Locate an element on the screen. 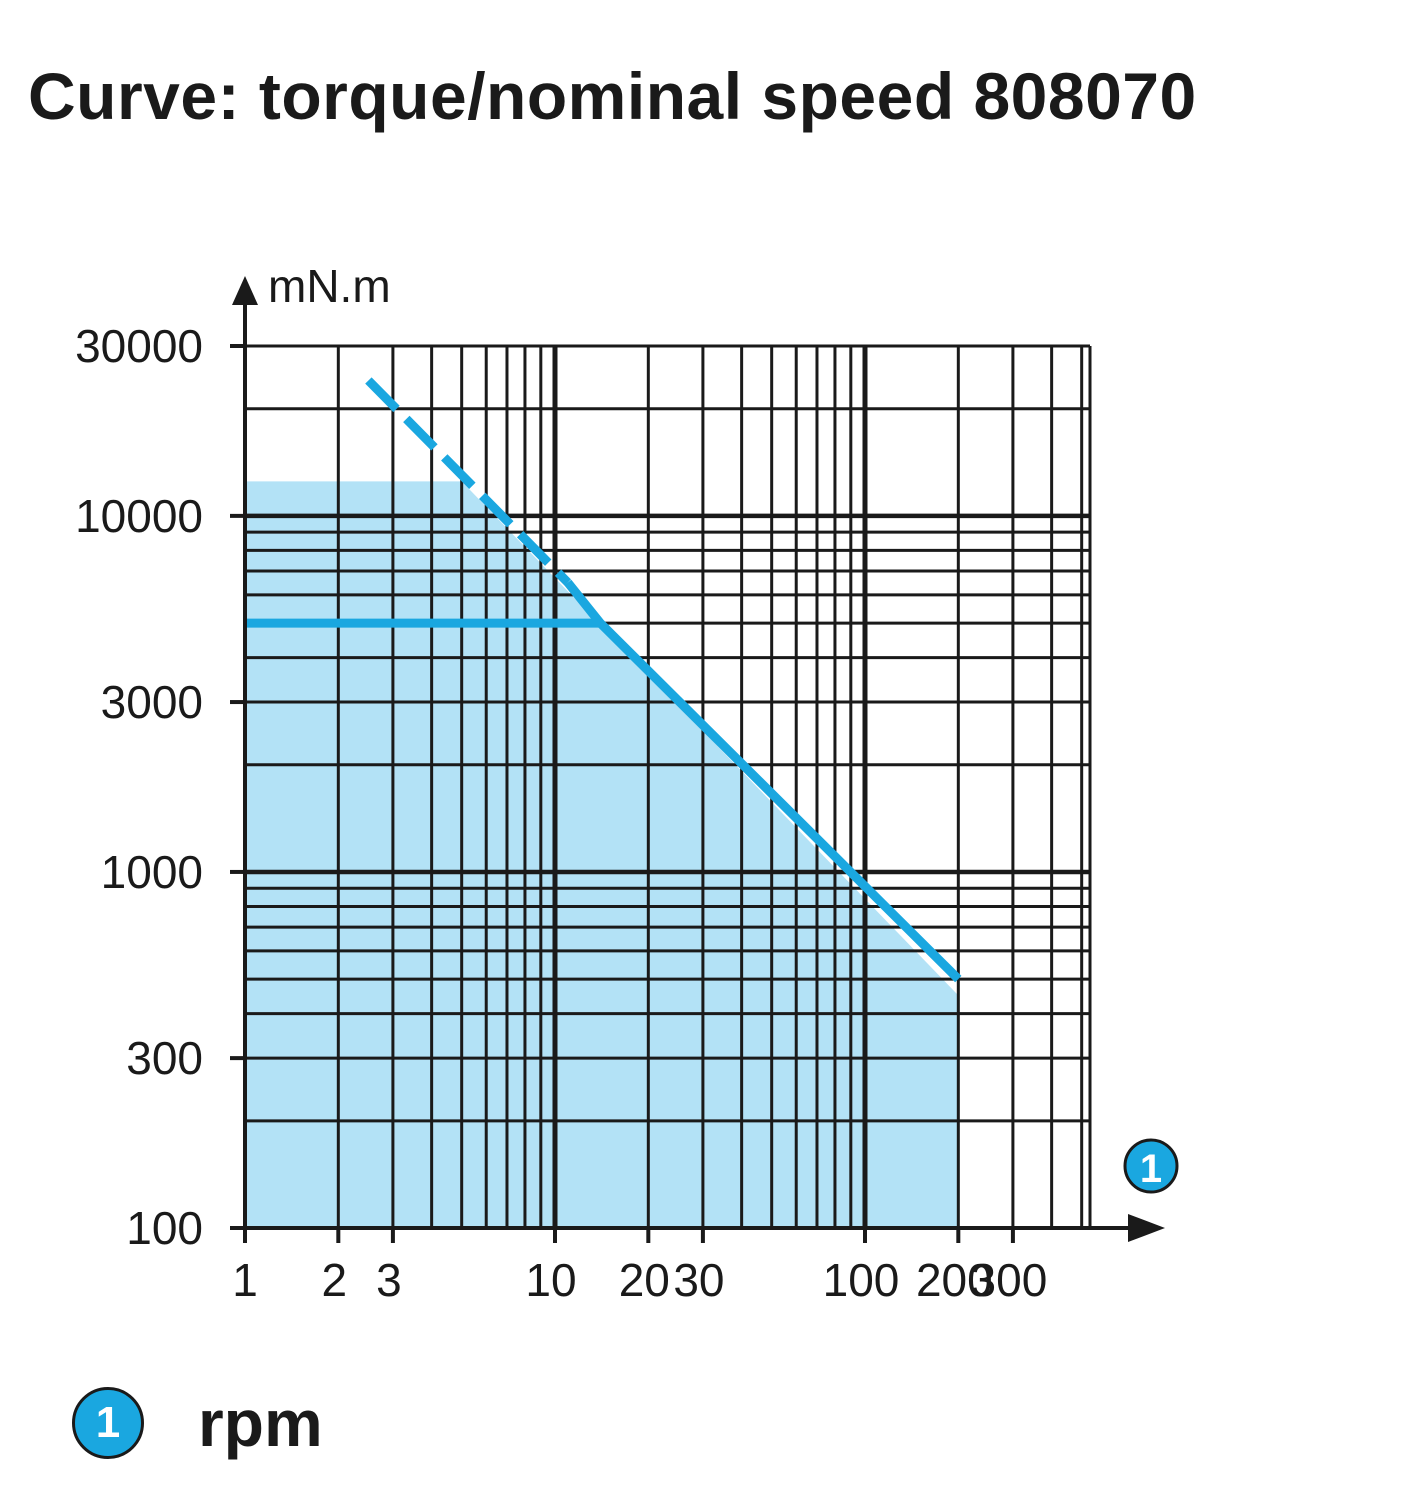  x-tick-label: 30 is located at coordinates (698, 1280).